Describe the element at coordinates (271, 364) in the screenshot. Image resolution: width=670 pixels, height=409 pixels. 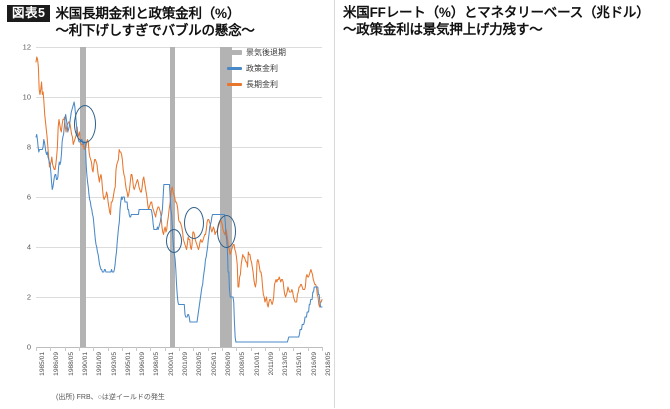
I see `x-axis-tick-label: 2011/09` at that location.